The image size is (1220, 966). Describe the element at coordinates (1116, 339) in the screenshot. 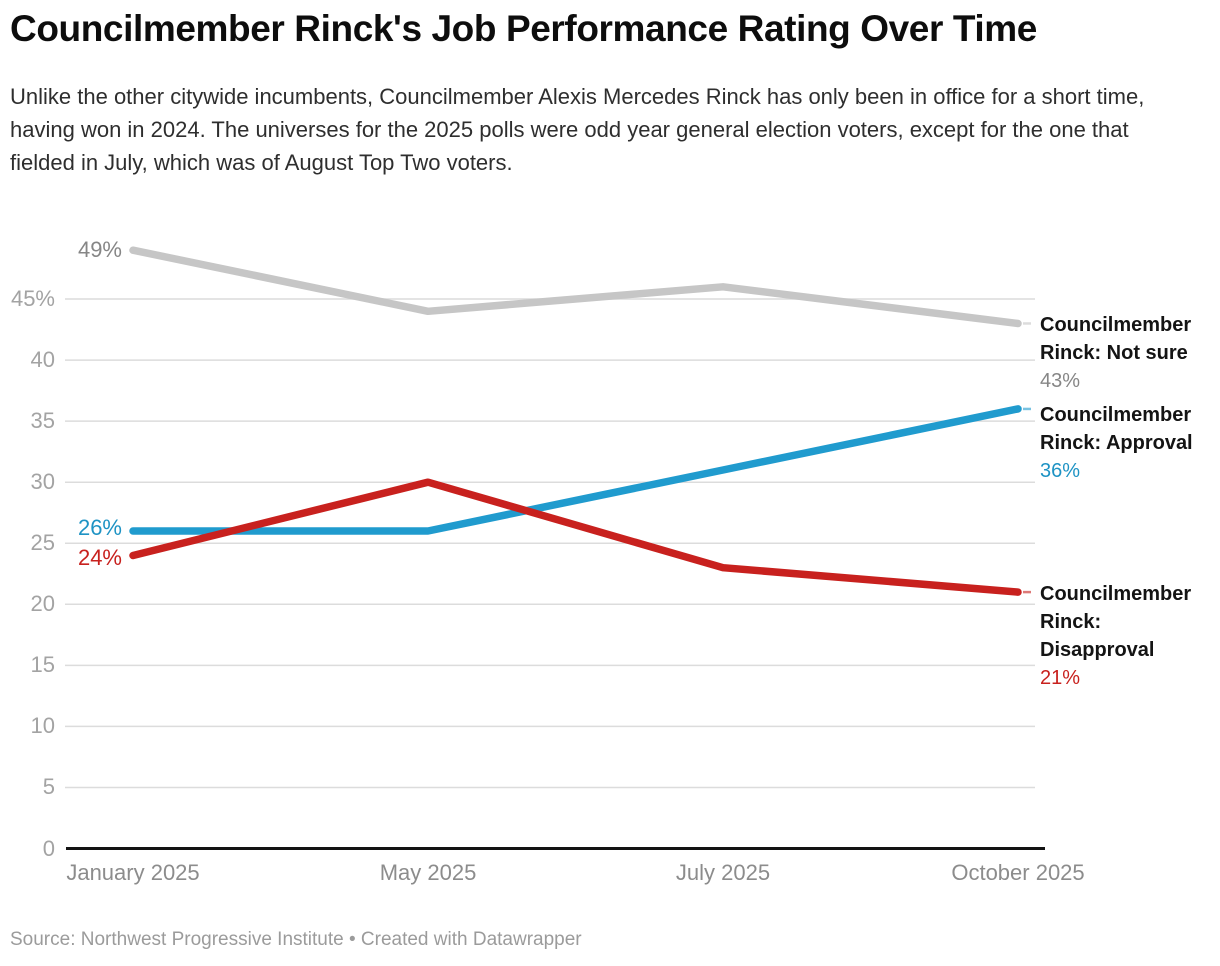

I see `legend-name-councilmember-rinck-not-sure: Councilmember Rinck: Not sure` at that location.